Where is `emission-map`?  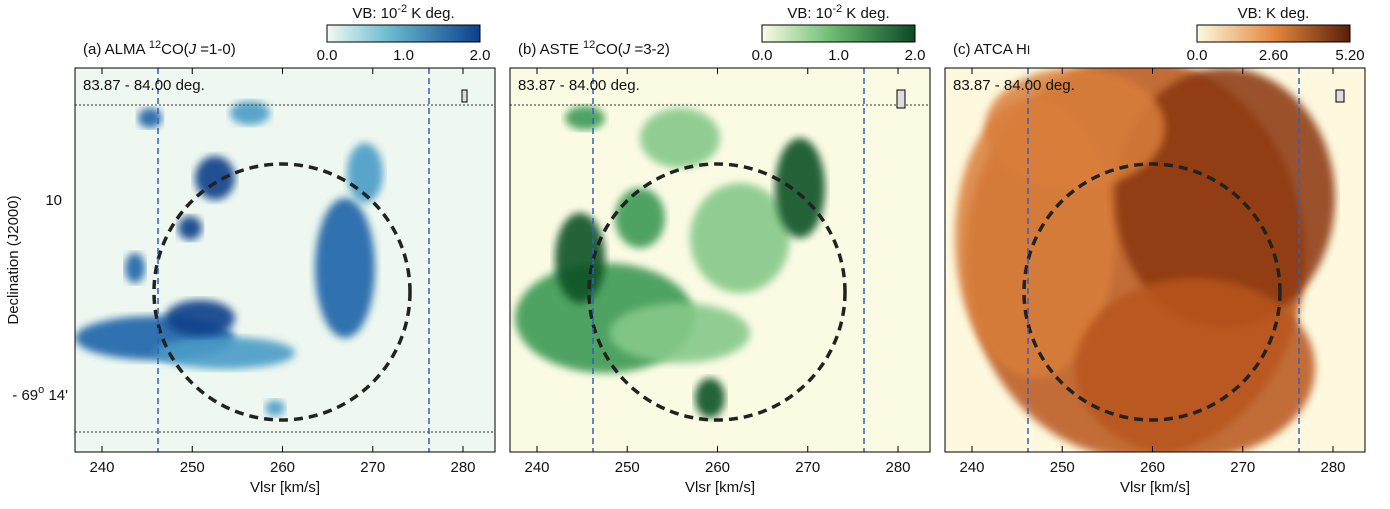 emission-map is located at coordinates (229, 258).